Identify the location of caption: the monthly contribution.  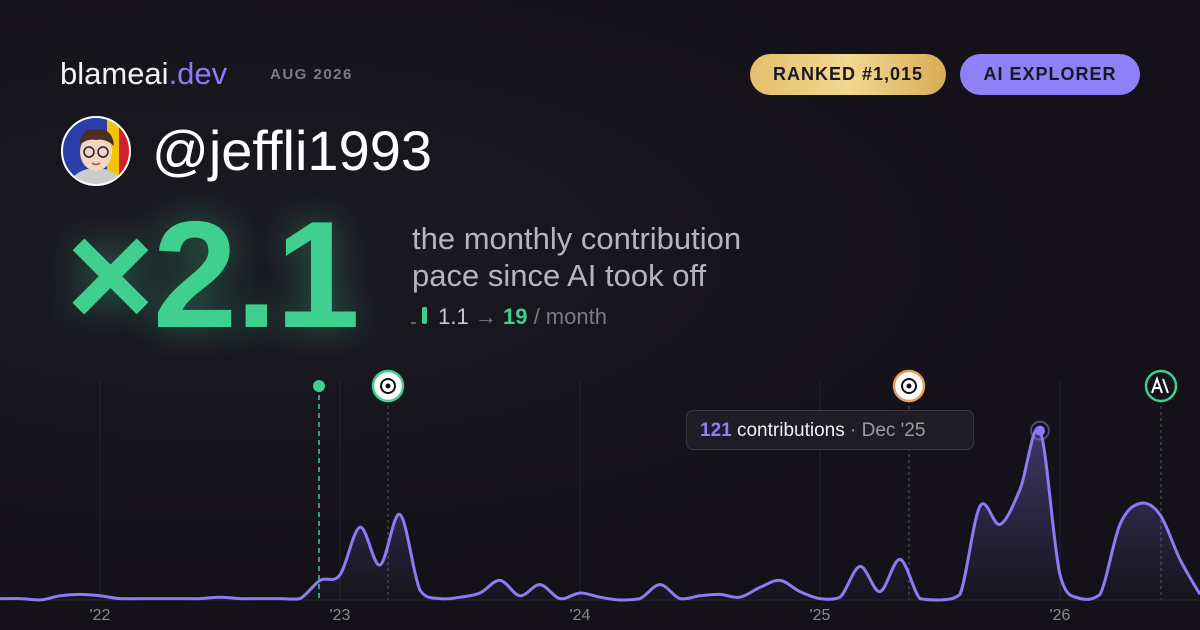
(577, 238).